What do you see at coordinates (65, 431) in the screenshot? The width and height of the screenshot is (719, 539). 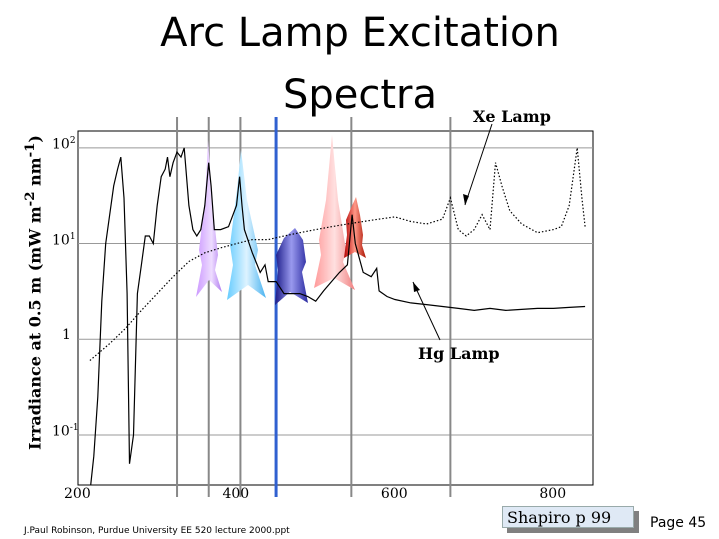 I see `y-tick-label: 10⁻¹` at bounding box center [65, 431].